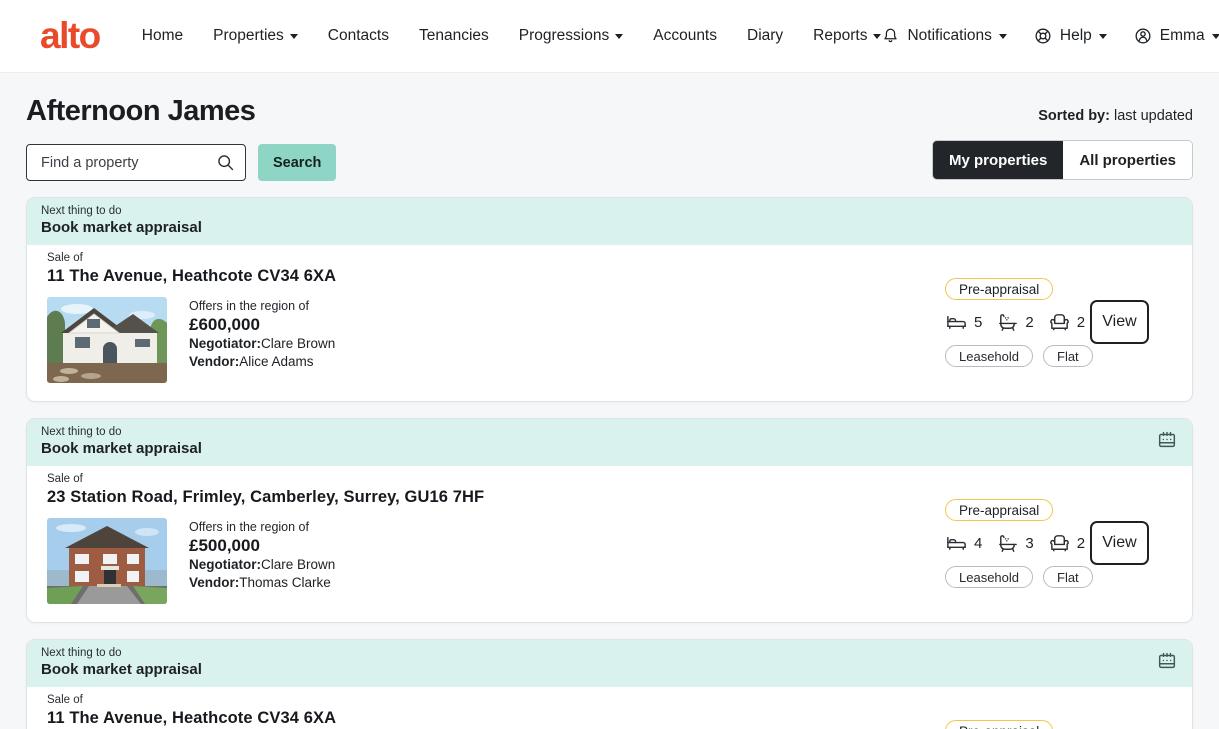 Image resolution: width=1219 pixels, height=729 pixels. I want to click on nav-item-diary: Diary, so click(765, 35).